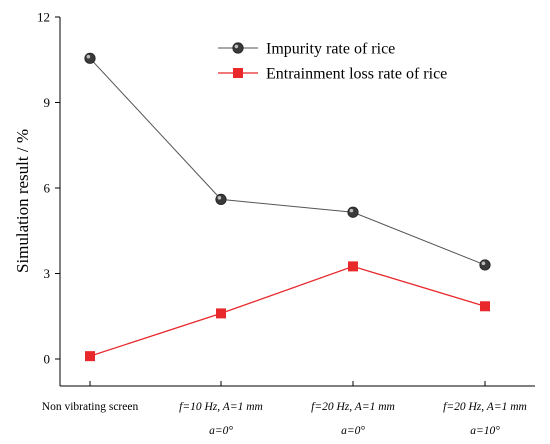  What do you see at coordinates (47, 102) in the screenshot?
I see `y-tick-label: 9` at bounding box center [47, 102].